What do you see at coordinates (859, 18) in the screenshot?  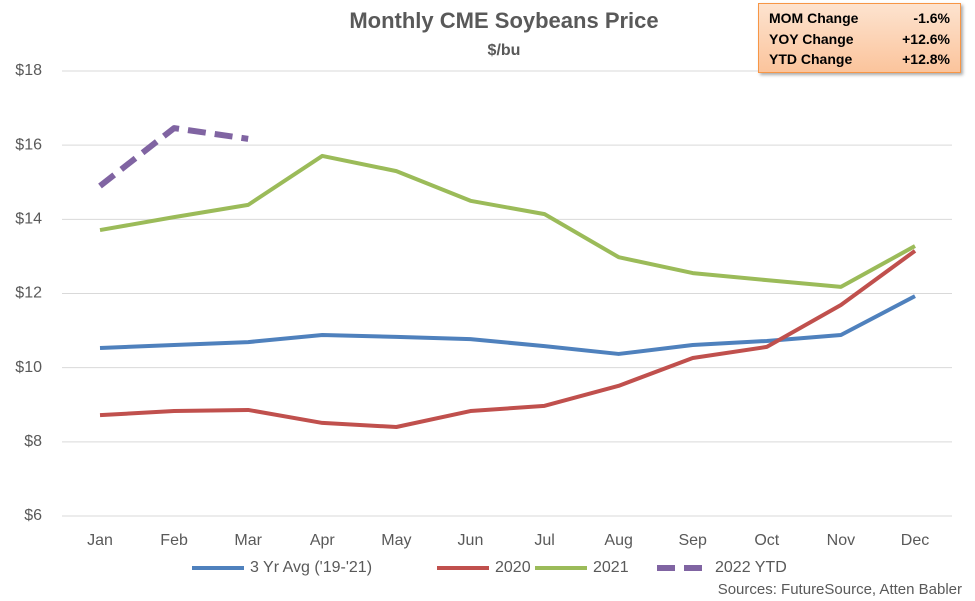 I see `summary-row: MOM Change -1.6%` at bounding box center [859, 18].